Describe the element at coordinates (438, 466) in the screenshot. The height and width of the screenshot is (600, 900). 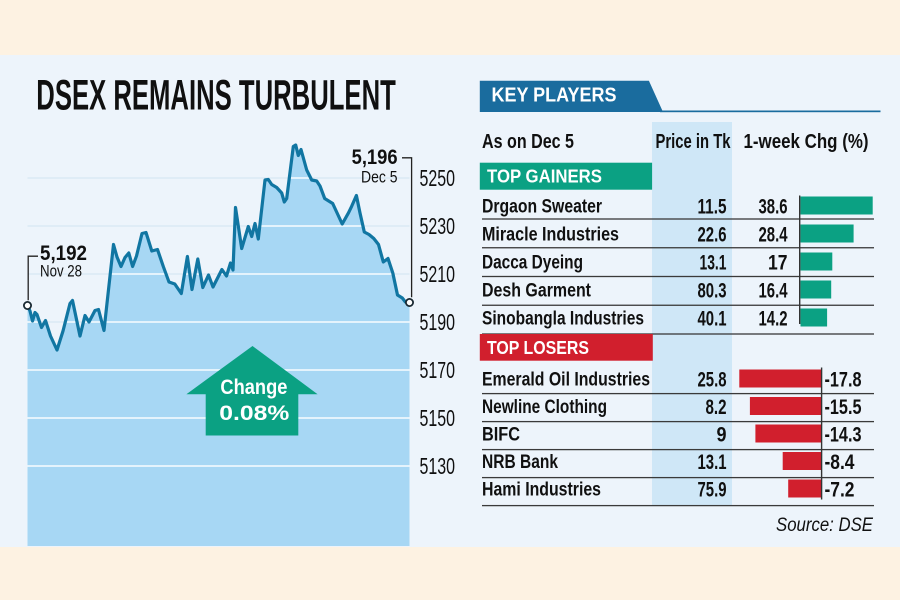
I see `svg-text: 5130` at that location.